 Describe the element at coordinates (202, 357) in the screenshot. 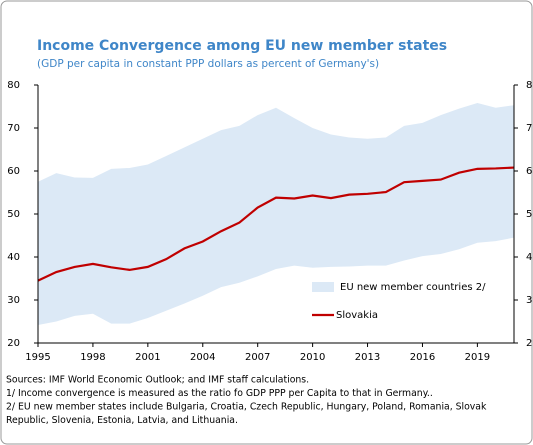

I see `x-tick-label: 2004` at that location.